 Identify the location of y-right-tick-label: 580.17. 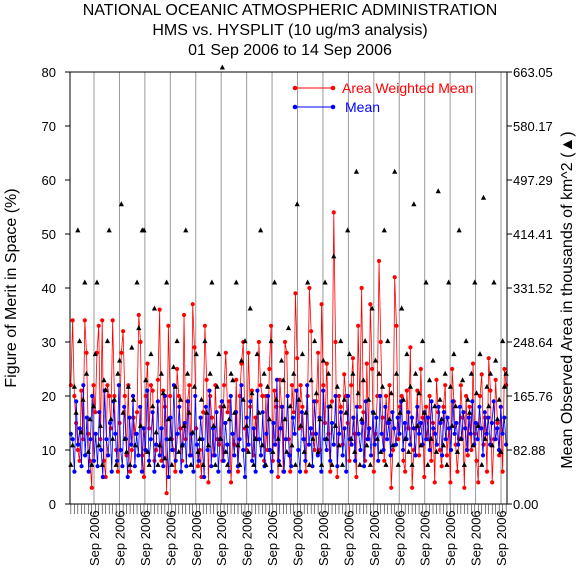
(533, 126).